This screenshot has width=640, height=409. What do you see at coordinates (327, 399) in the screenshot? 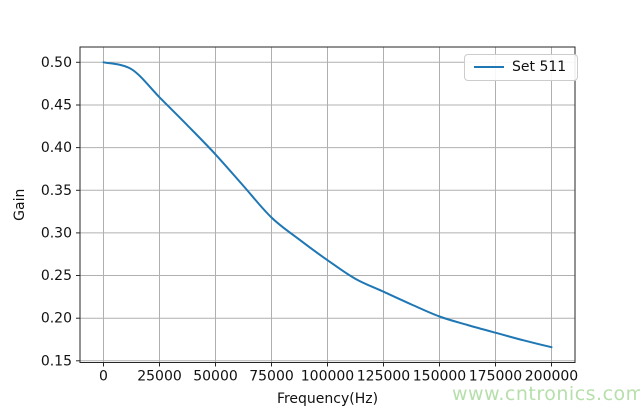
I see `x-axis-label: Frequency(Hz)` at bounding box center [327, 399].